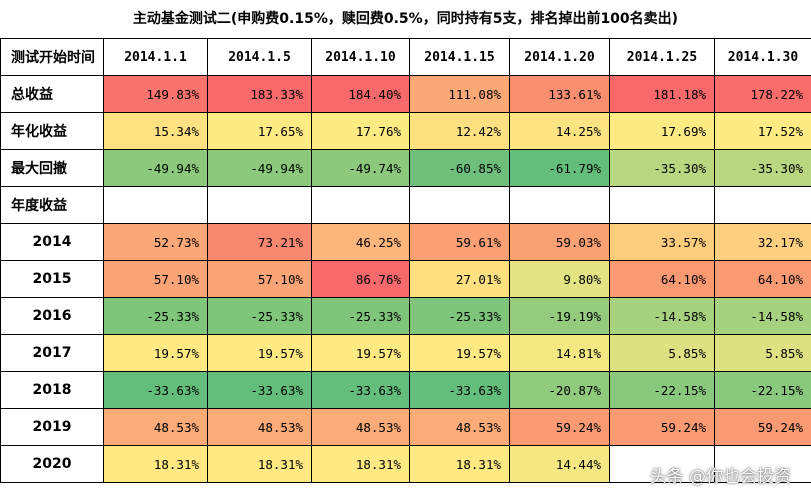  What do you see at coordinates (52, 464) in the screenshot?
I see `row-label: 2020` at bounding box center [52, 464].